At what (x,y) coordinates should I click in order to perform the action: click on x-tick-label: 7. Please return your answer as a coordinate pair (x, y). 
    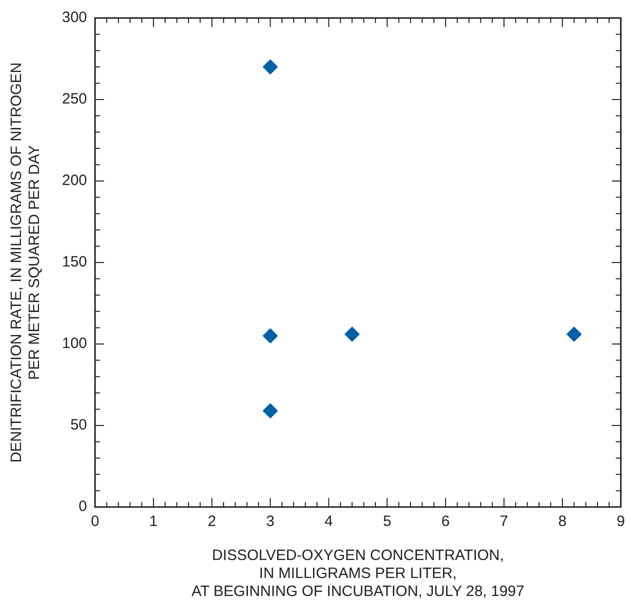
    Looking at the image, I should click on (504, 521).